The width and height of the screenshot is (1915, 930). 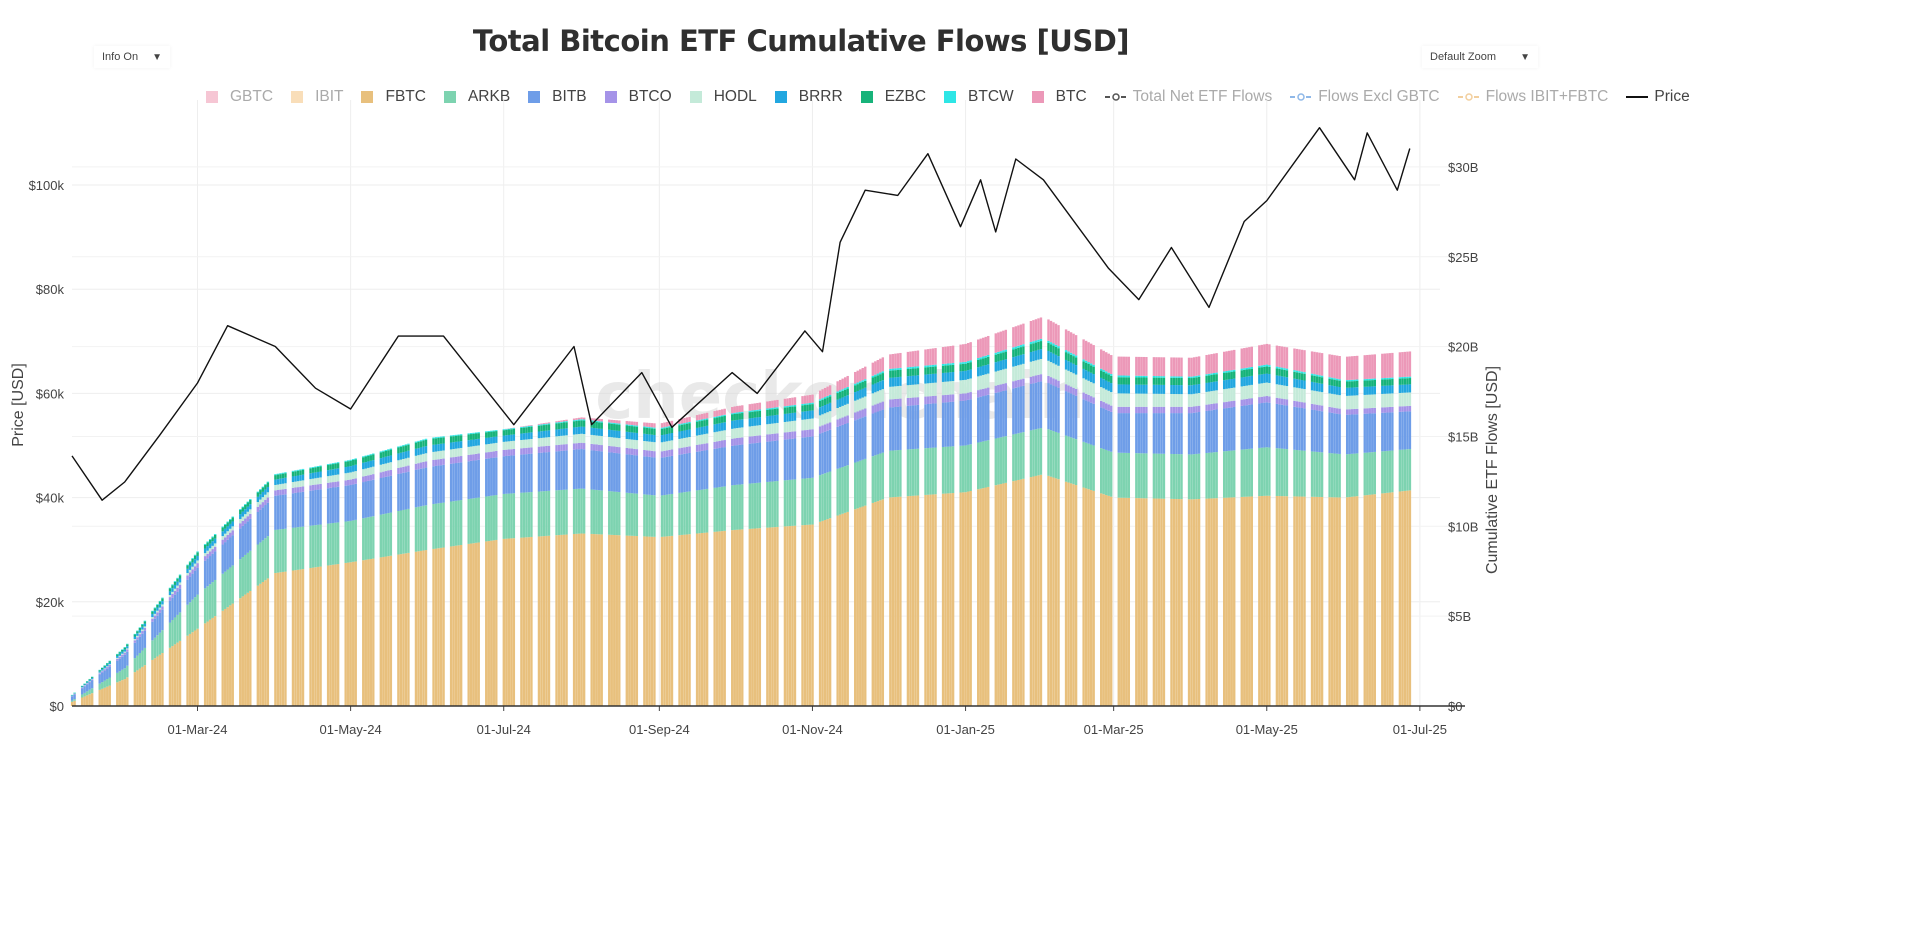 What do you see at coordinates (132, 57) in the screenshot?
I see `info-dropdown: Info On ▼` at bounding box center [132, 57].